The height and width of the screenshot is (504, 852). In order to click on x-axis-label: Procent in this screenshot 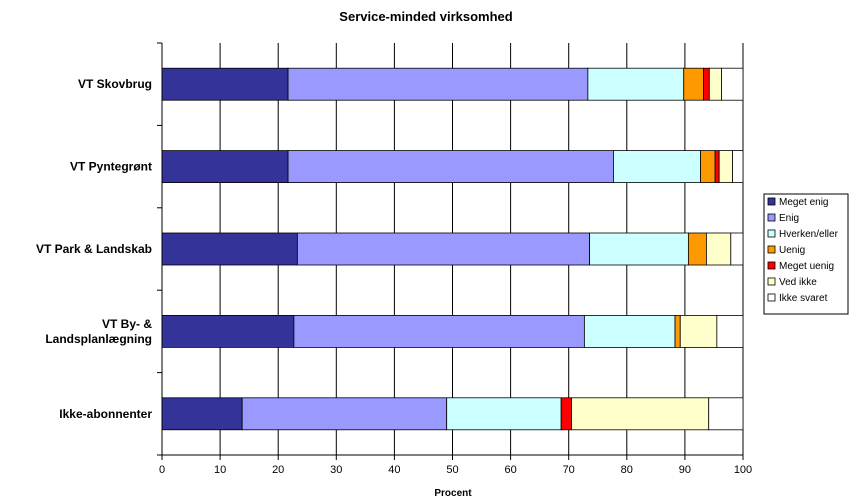, I will do `click(453, 493)`.